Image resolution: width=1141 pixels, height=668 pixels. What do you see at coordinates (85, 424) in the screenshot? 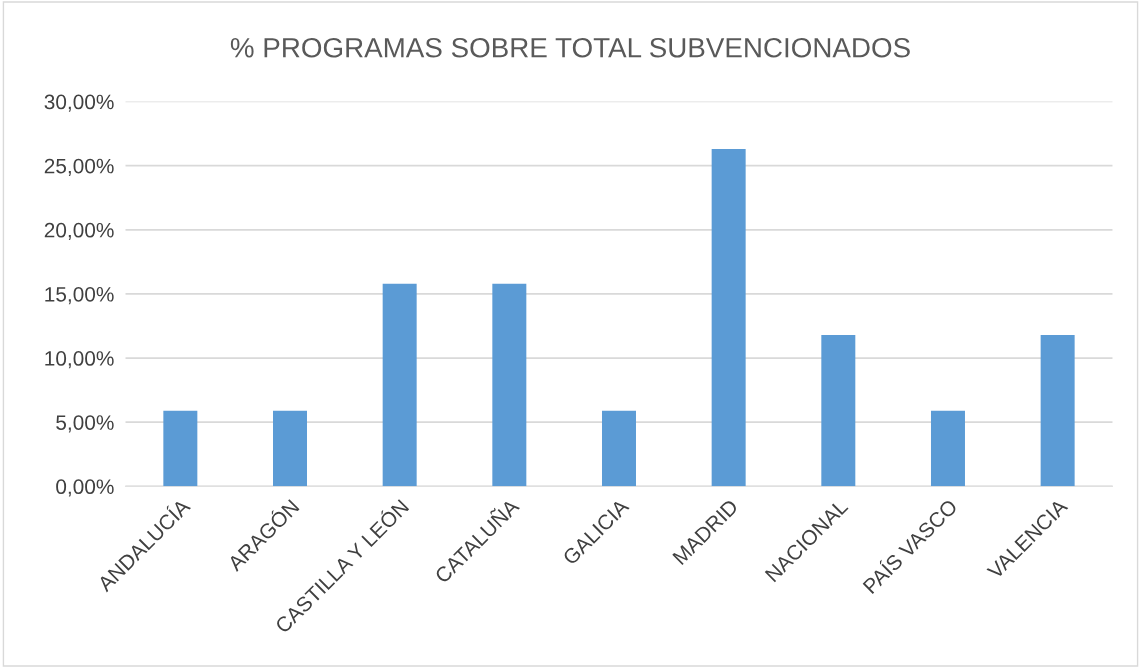
I see `y-tick-label: 5,00%` at bounding box center [85, 424].